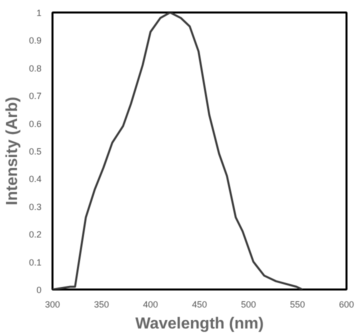  What do you see at coordinates (52, 305) in the screenshot?
I see `x-tick-label: 300` at bounding box center [52, 305].